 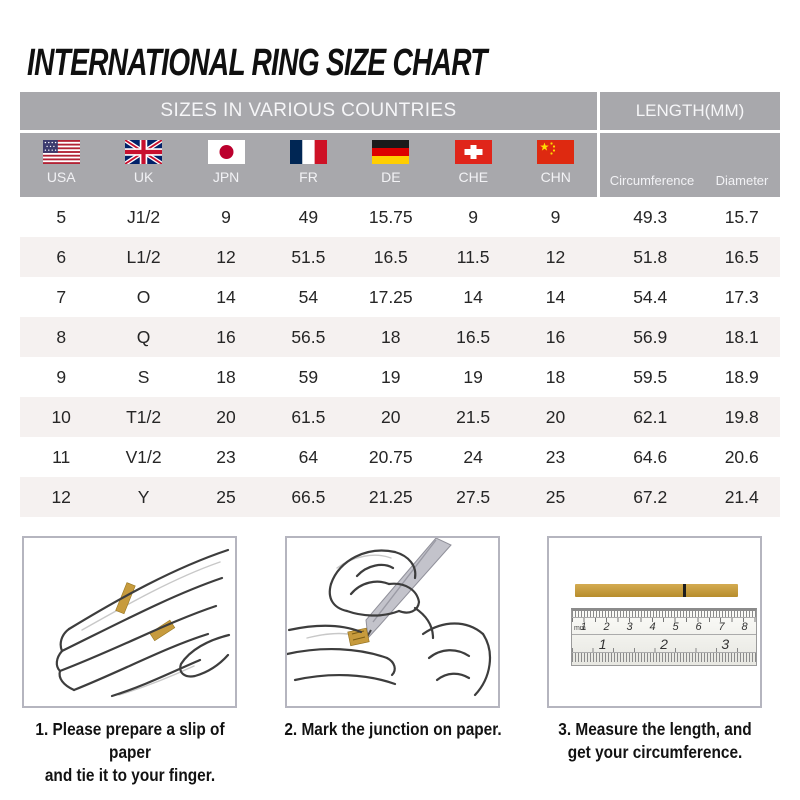 I want to click on table-cell: 66.5, so click(x=308, y=496).